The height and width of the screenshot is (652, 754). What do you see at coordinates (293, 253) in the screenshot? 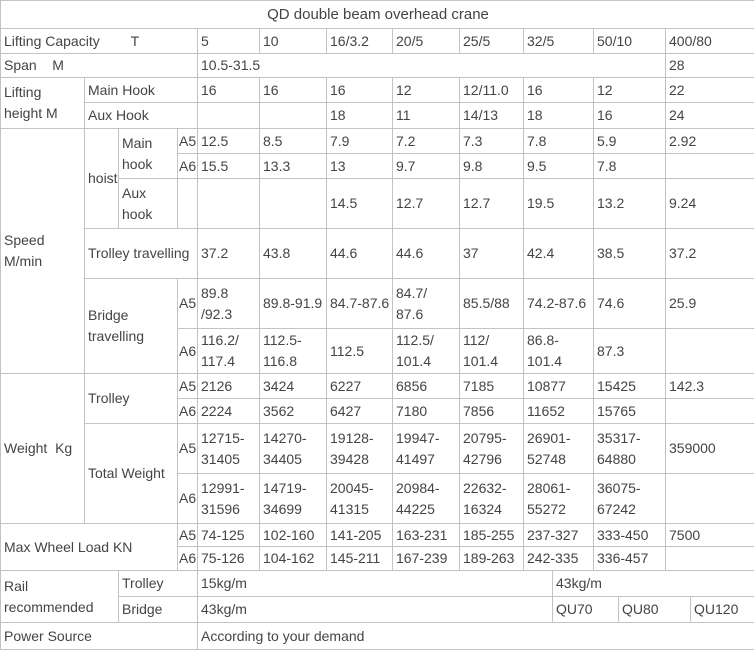
I see `value-cell: 43.8` at bounding box center [293, 253].